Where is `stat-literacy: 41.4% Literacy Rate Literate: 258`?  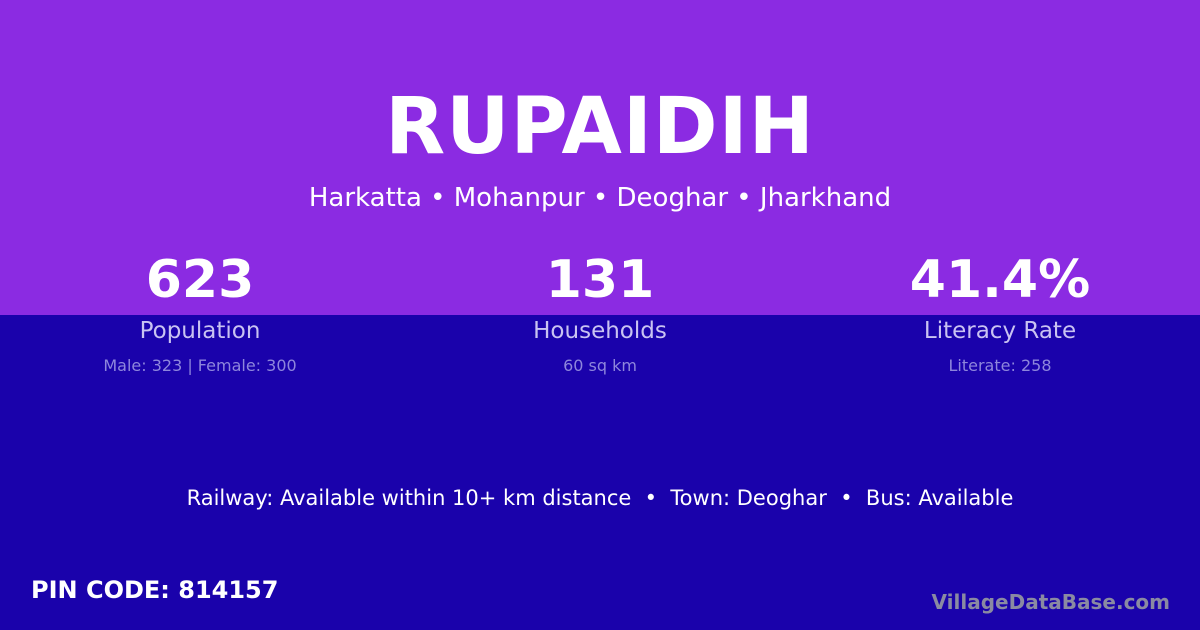
stat-literacy: 41.4% Literacy Rate Literate: 258 is located at coordinates (1000, 312).